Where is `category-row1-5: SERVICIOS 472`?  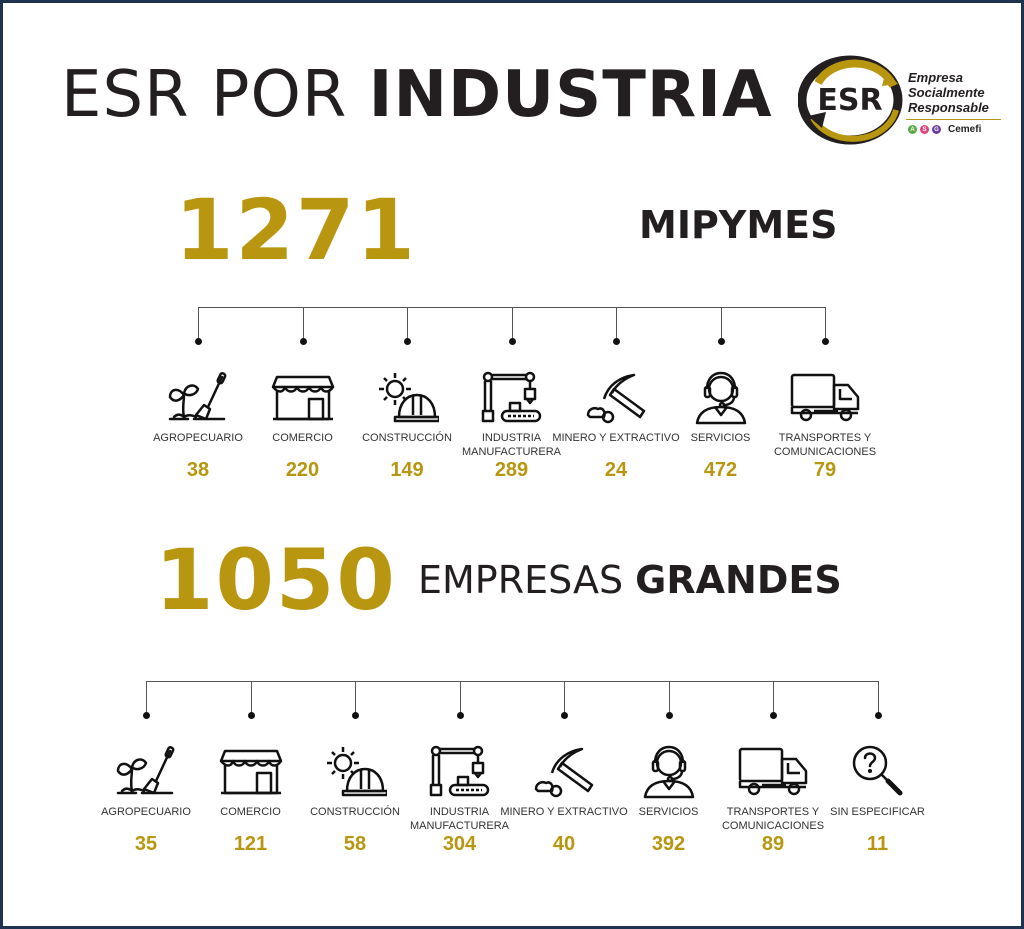 category-row1-5: SERVICIOS 472 is located at coordinates (721, 425).